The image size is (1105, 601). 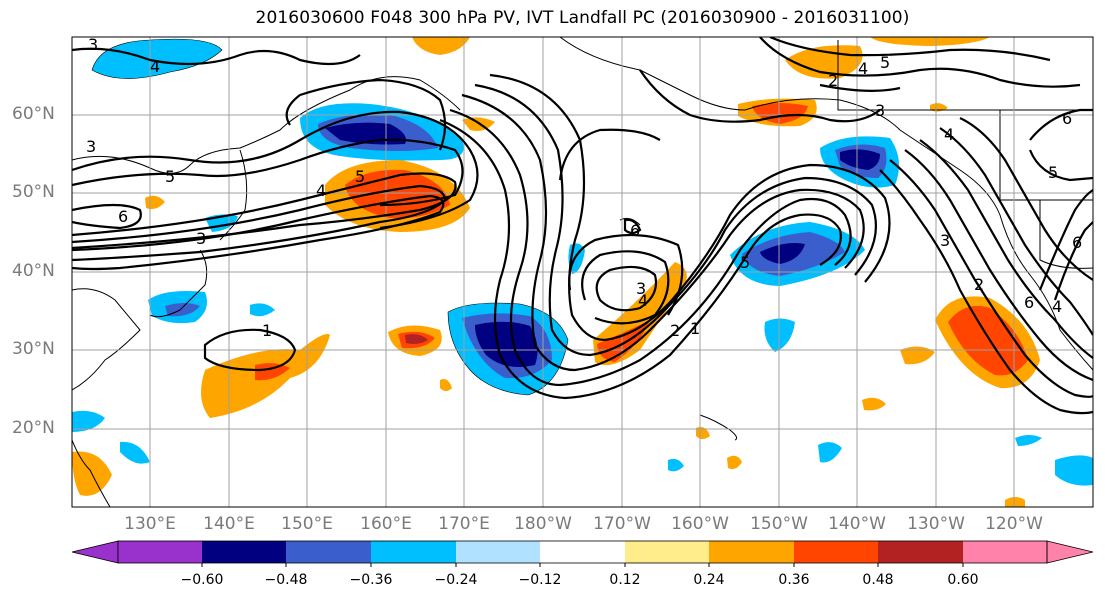 I want to click on colorbar-extend-low, so click(x=95, y=552).